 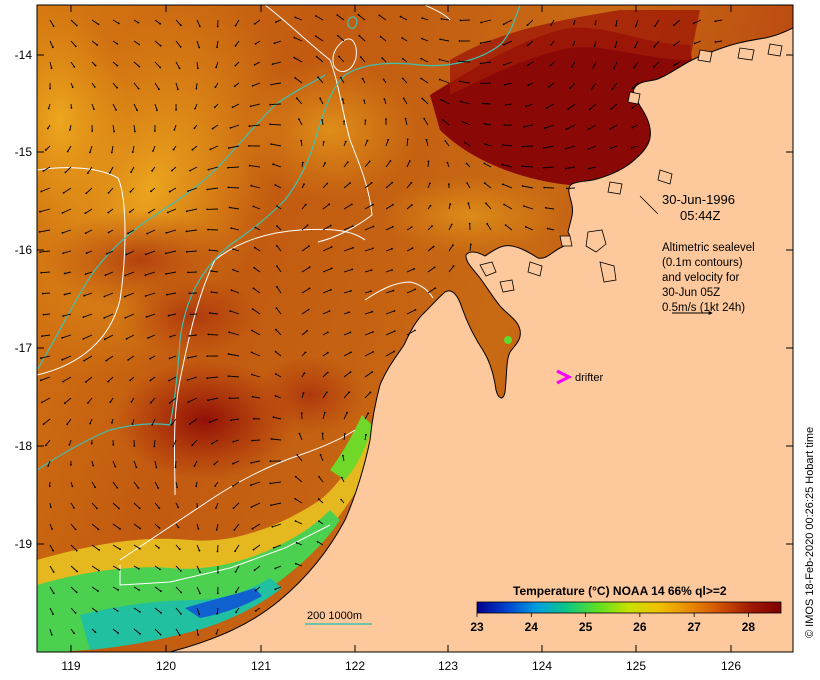 What do you see at coordinates (749, 627) in the screenshot?
I see `colorbar-tick-label: 28` at bounding box center [749, 627].